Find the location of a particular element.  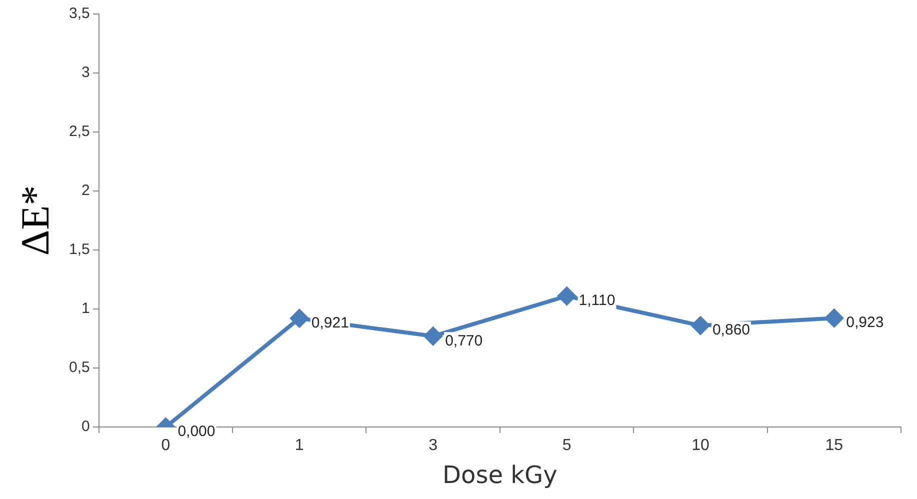

y-tick-label: 2 is located at coordinates (86, 191).